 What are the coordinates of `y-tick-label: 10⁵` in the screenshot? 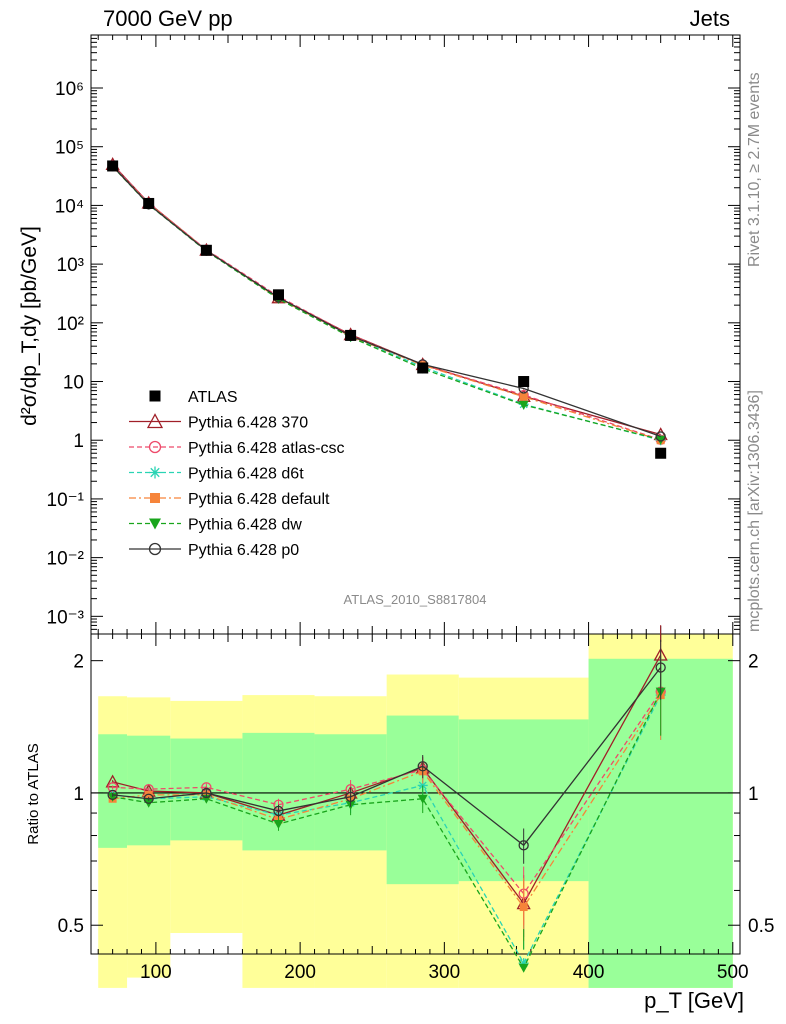 It's located at (69, 148).